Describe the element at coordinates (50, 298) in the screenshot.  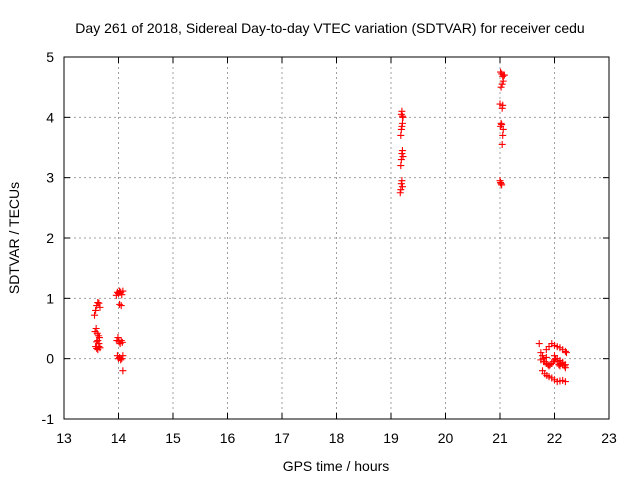
I see `y-tick-label: 1` at that location.